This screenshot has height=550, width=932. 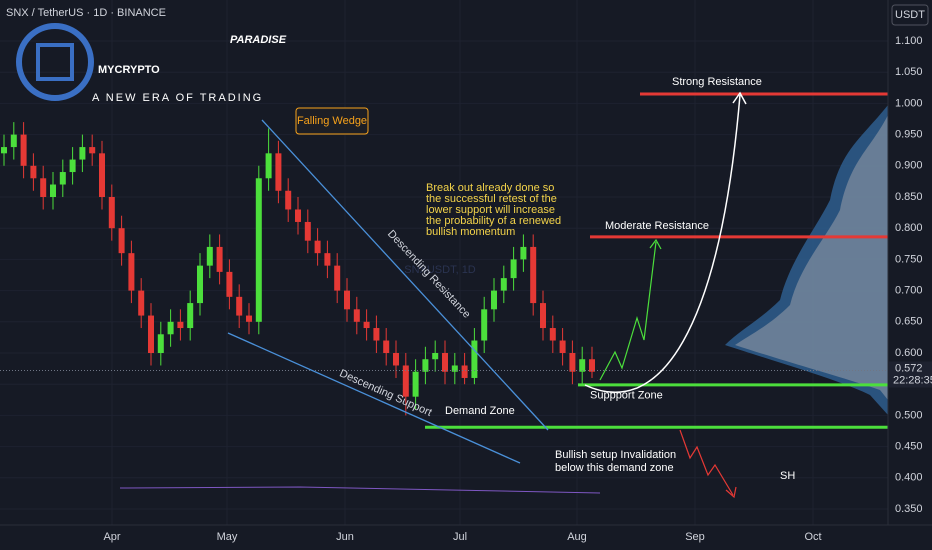 What do you see at coordinates (706, 462) in the screenshot?
I see `bearish-path` at bounding box center [706, 462].